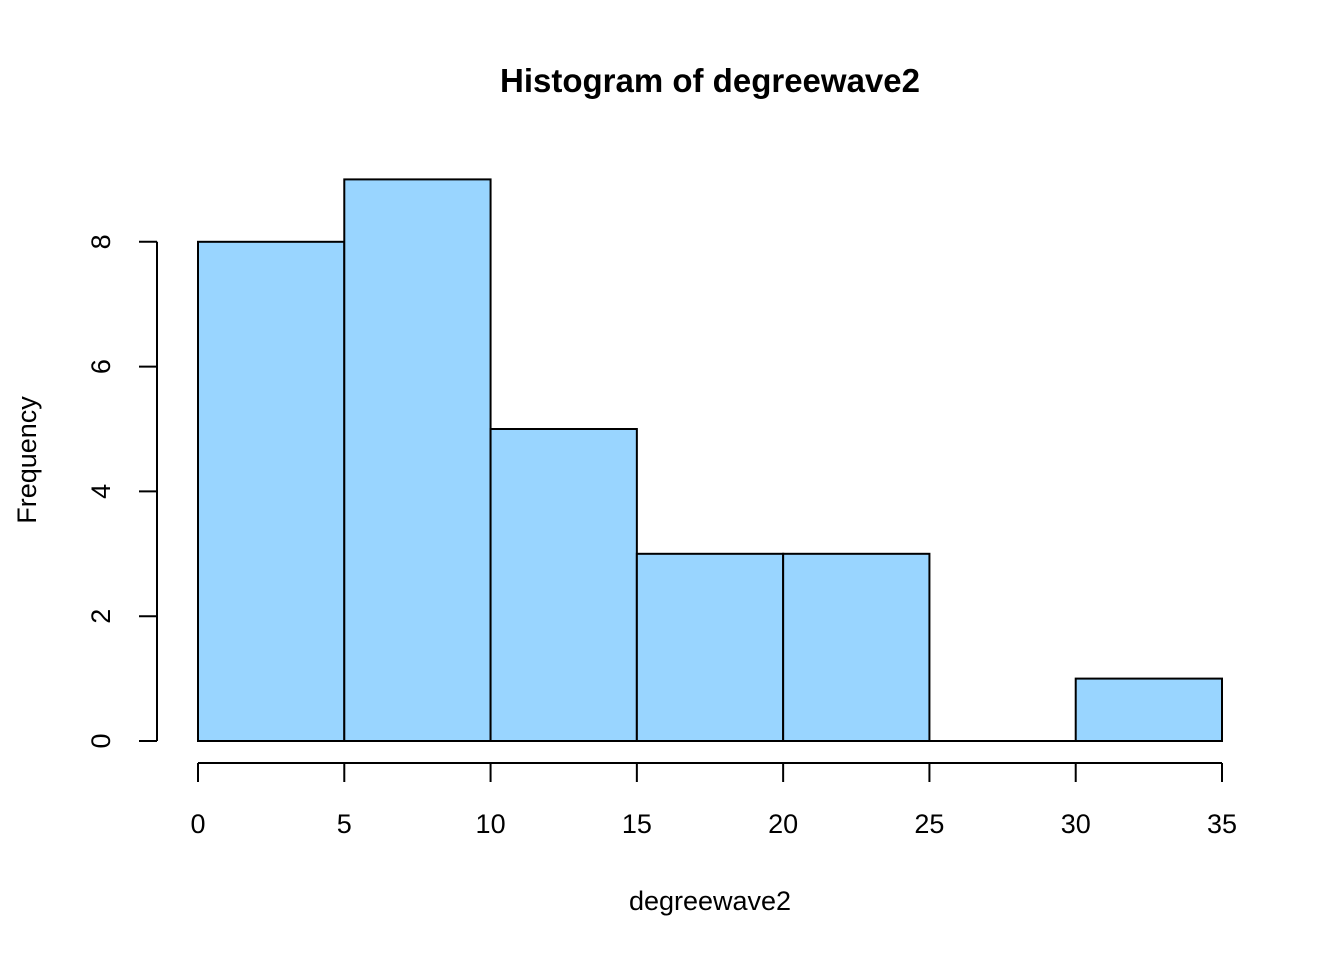  What do you see at coordinates (122, 491) in the screenshot?
I see `y-axis: 0 2 4 6 8` at bounding box center [122, 491].